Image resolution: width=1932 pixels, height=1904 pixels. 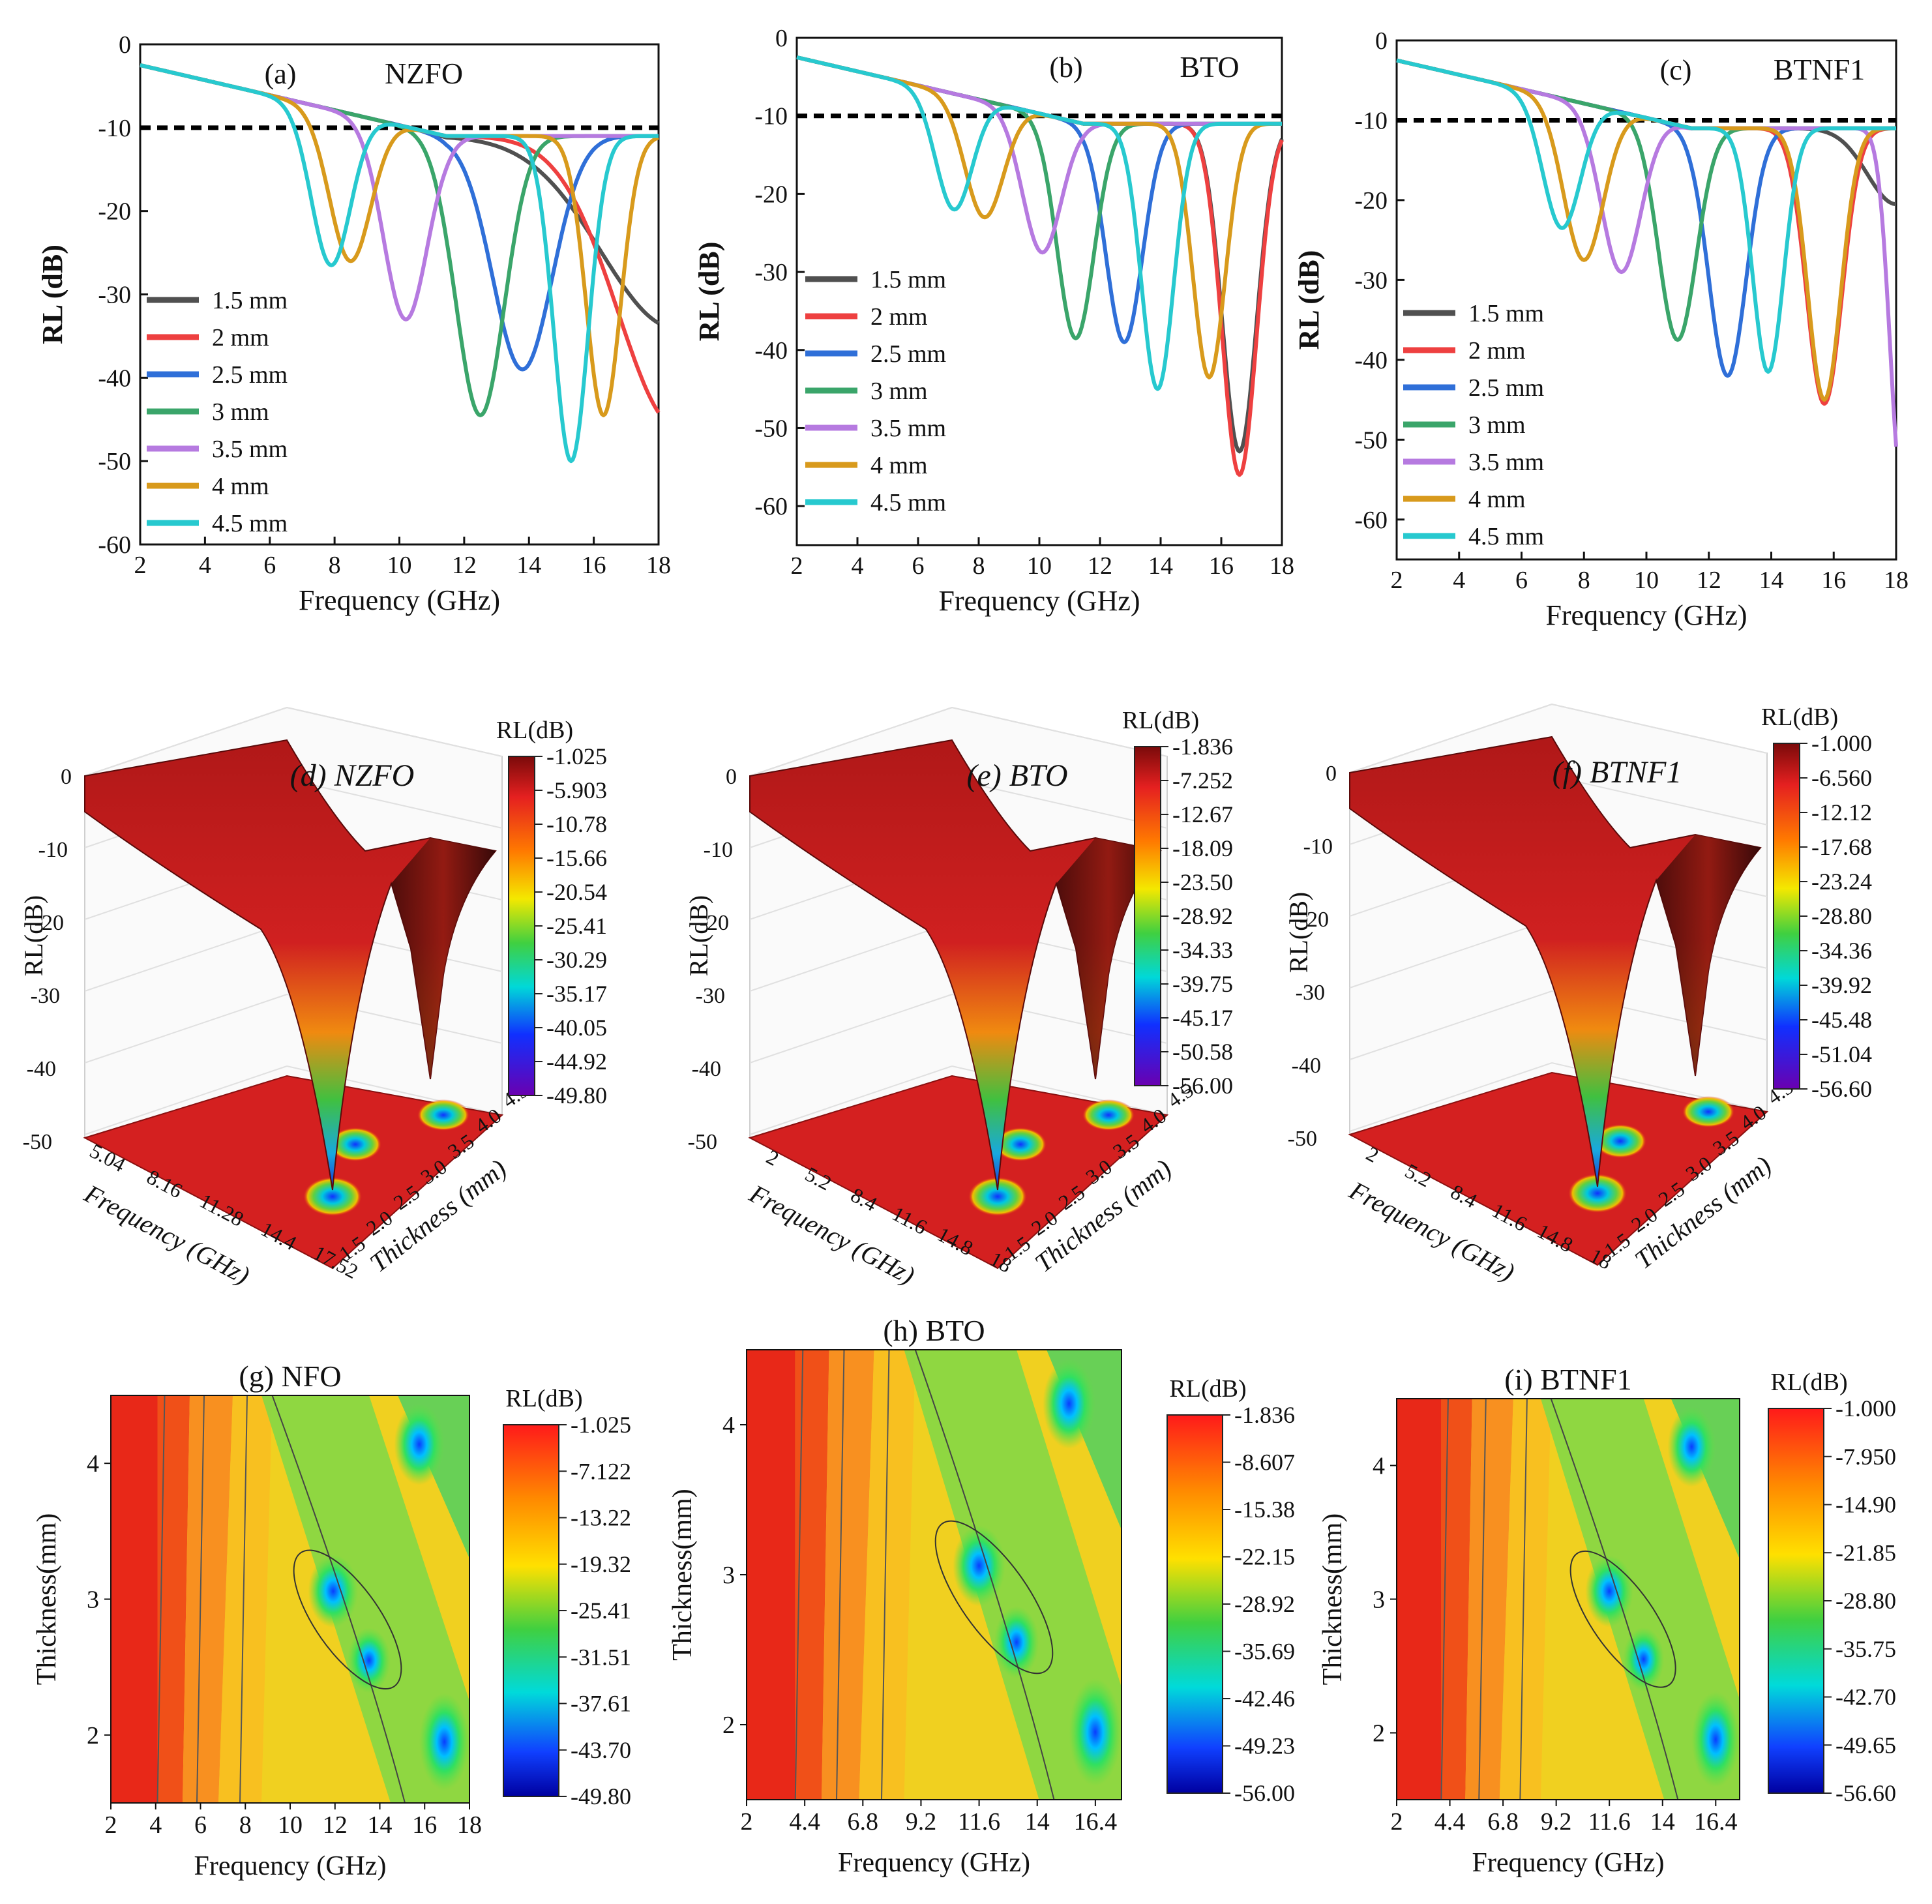 What do you see at coordinates (601, 1611) in the screenshot?
I see `colorbar-tick-label: -25.41` at bounding box center [601, 1611].